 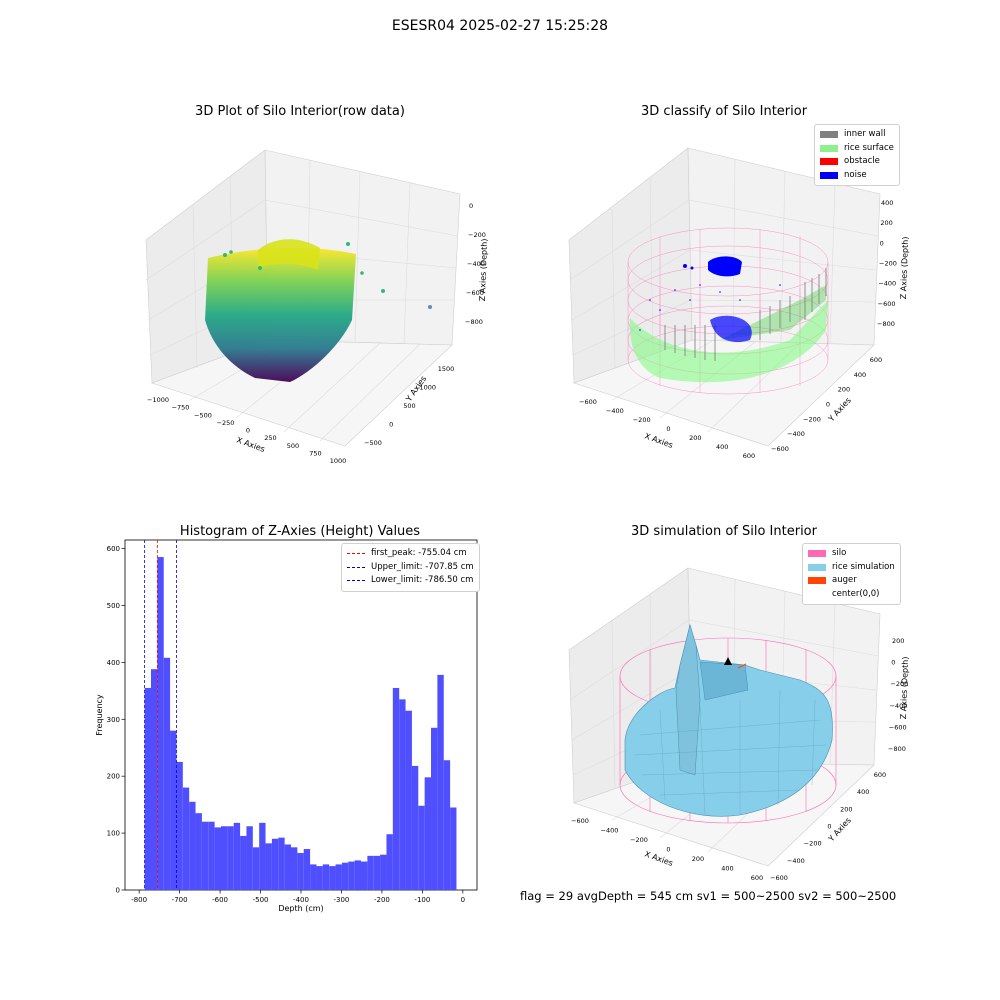 I want to click on x-tick-label: -700, so click(x=180, y=900).